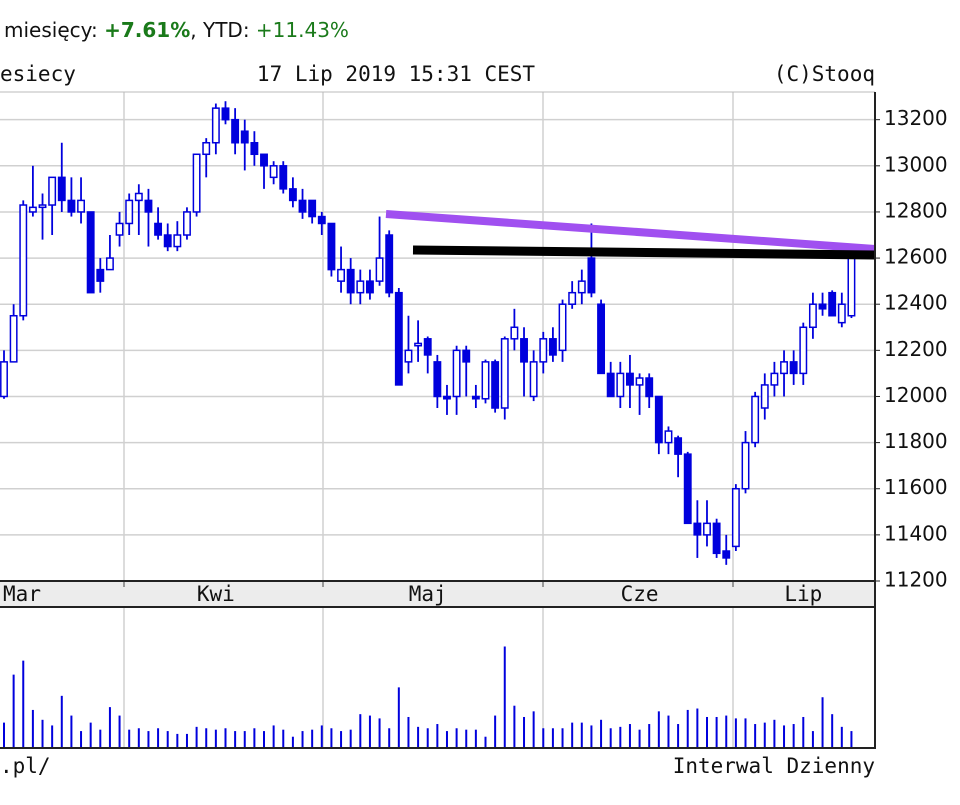  I want to click on y-tick-label: 13000, so click(916, 164).